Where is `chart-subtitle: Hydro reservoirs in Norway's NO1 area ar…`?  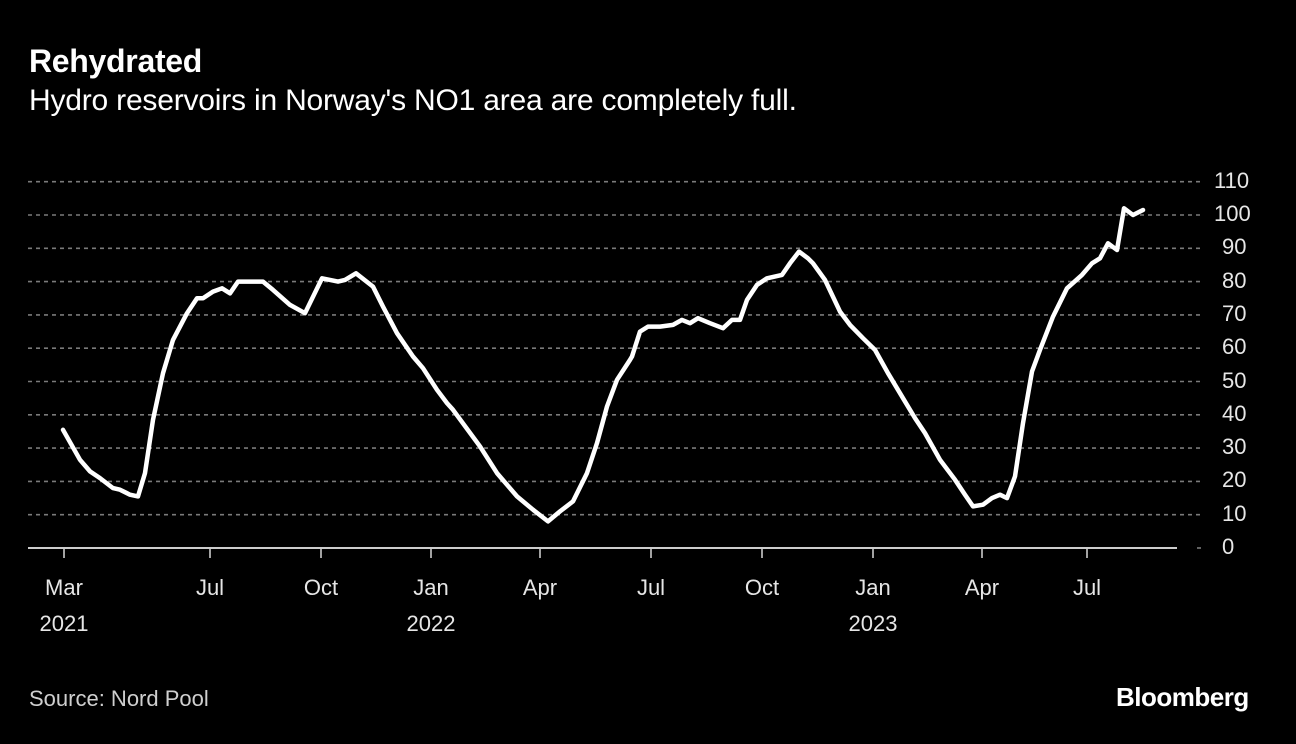
chart-subtitle: Hydro reservoirs in Norway's NO1 area ar… is located at coordinates (413, 100).